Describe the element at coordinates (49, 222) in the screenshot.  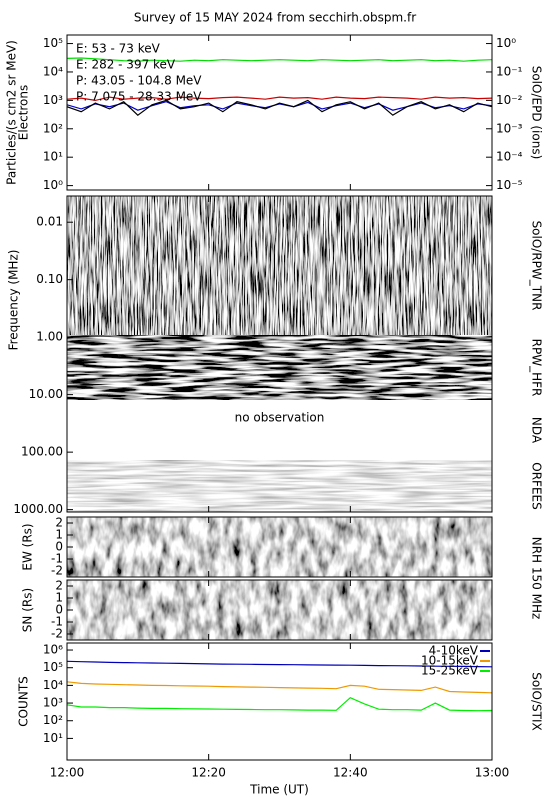
I see `y-tick-label: 0.01` at that location.